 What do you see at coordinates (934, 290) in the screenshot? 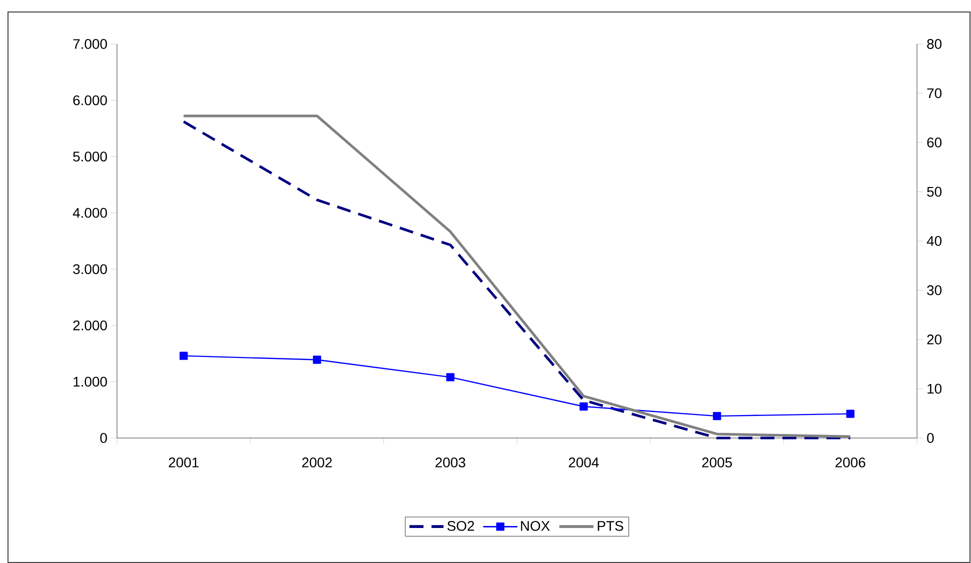
I see `y2-tick-label: 30` at bounding box center [934, 290].